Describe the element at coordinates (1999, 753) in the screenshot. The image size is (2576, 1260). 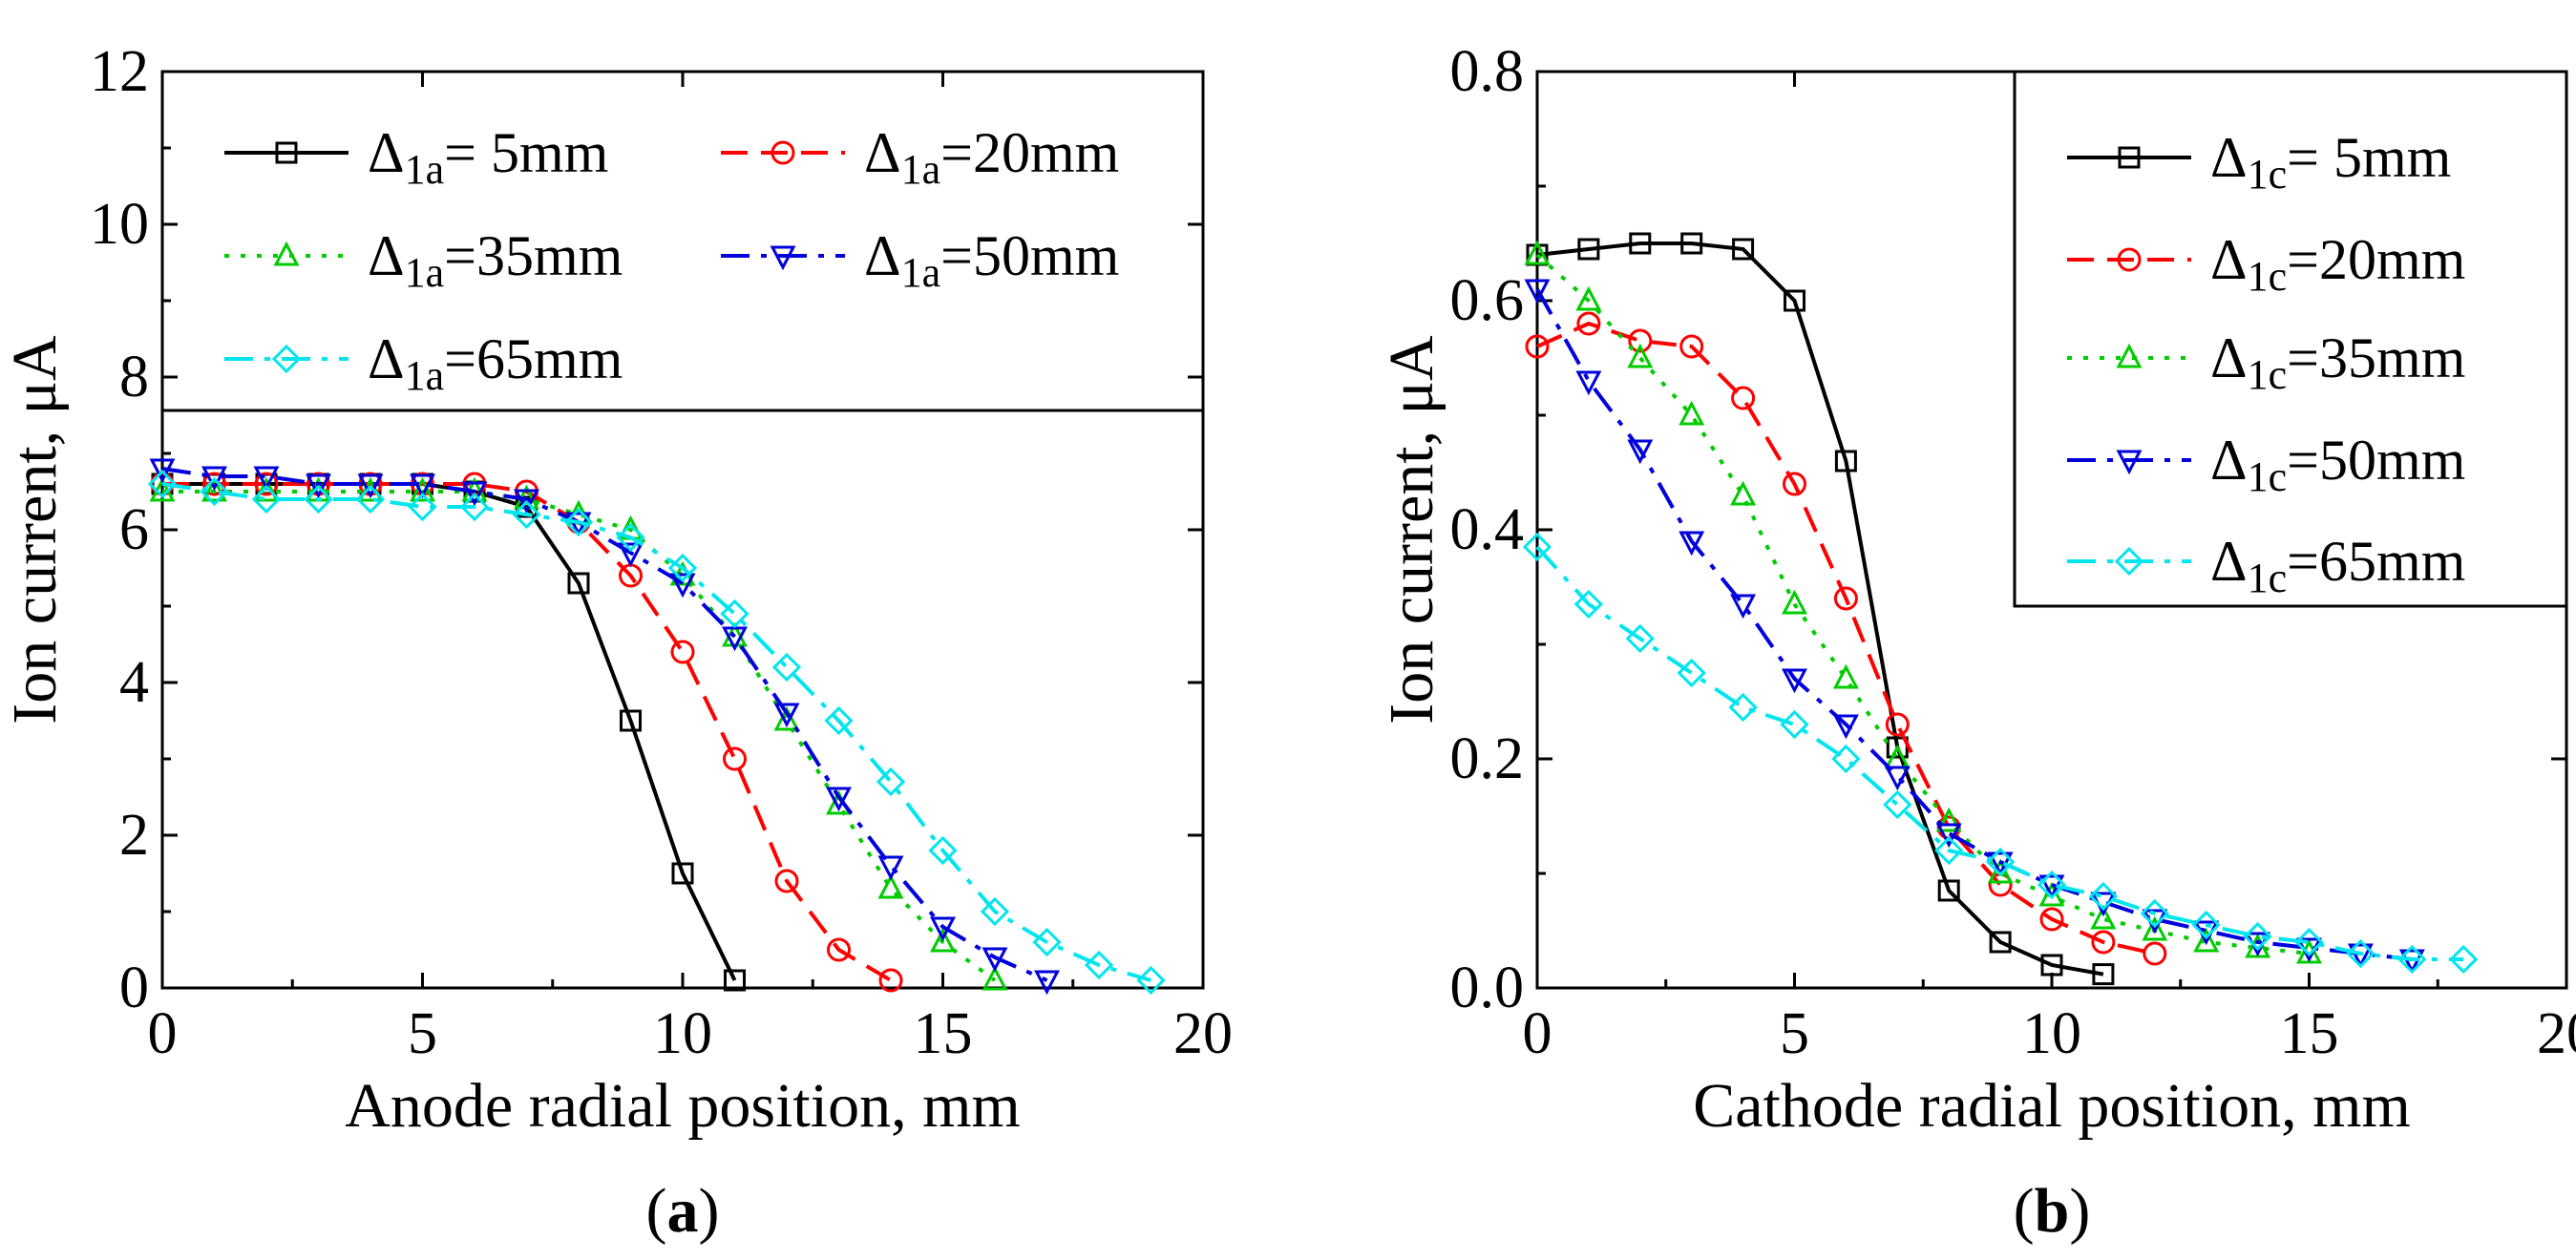
I see `series-line` at that location.